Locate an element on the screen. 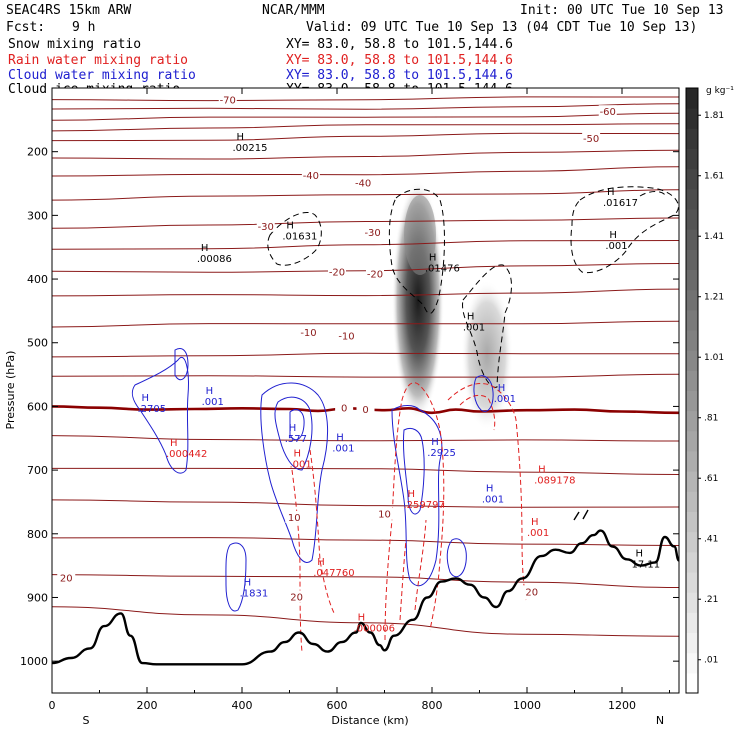 The width and height of the screenshot is (740, 740). snow-contour-right is located at coordinates (624, 230).